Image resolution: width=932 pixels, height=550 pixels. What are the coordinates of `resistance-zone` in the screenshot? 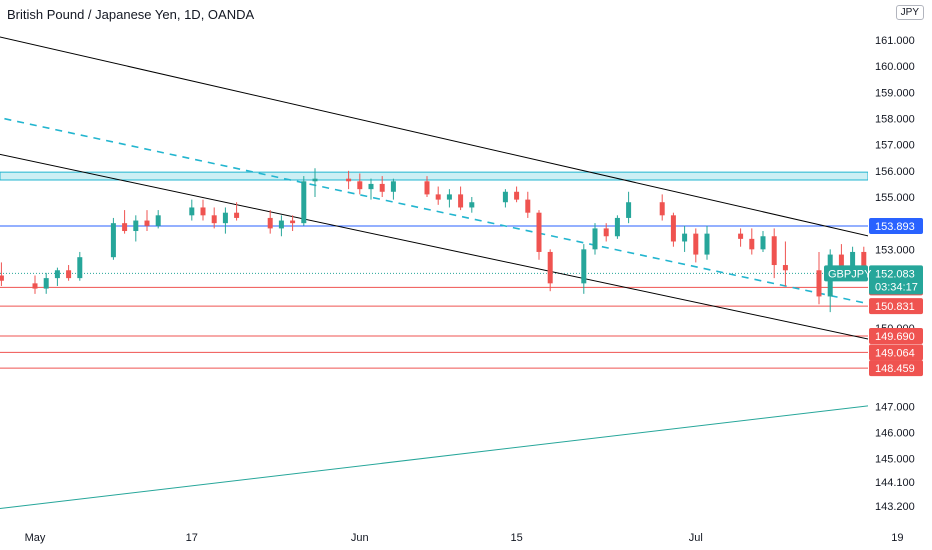 It's located at (434, 176).